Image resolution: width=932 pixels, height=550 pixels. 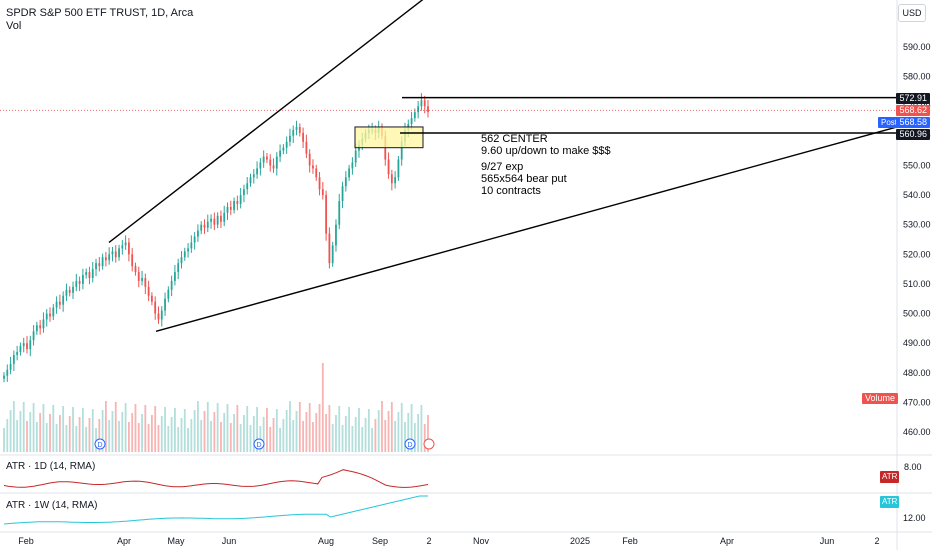 I want to click on current-price-tag: 568.62, so click(x=913, y=110).